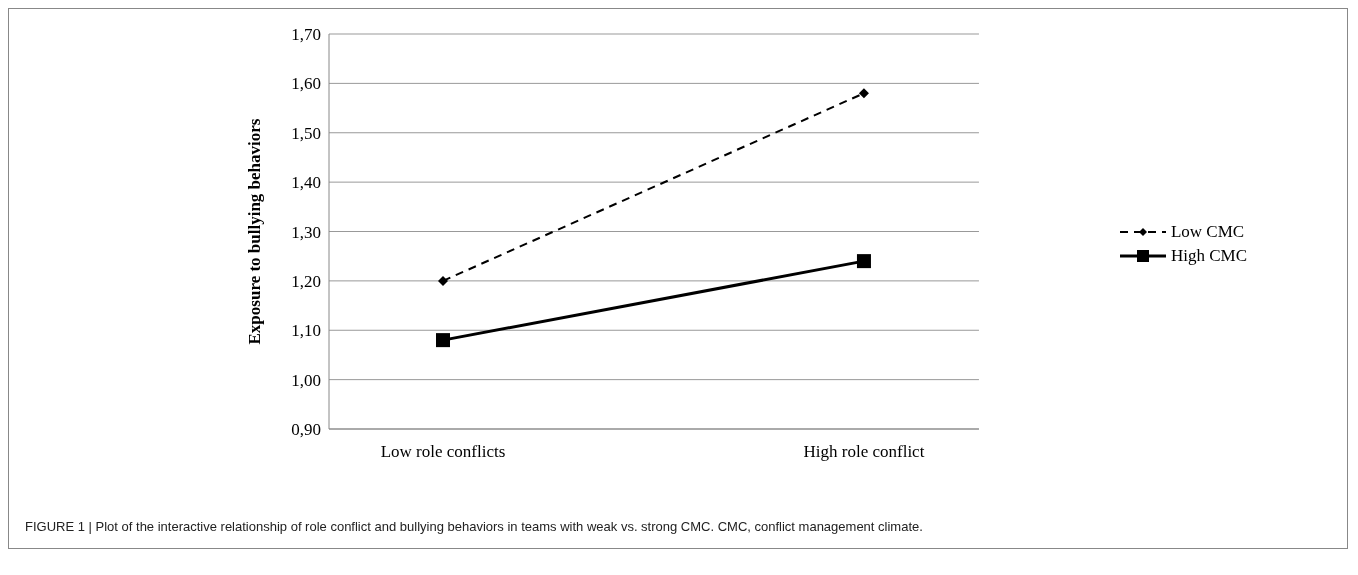 The image size is (1358, 575). What do you see at coordinates (306, 35) in the screenshot?
I see `y-tick-label: 1,70` at bounding box center [306, 35].